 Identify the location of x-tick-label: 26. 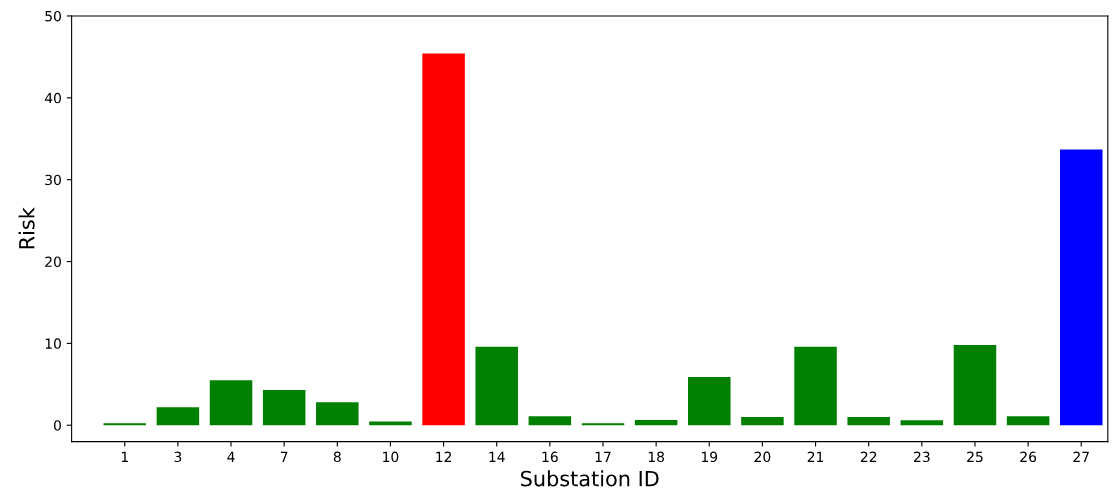
(1028, 457).